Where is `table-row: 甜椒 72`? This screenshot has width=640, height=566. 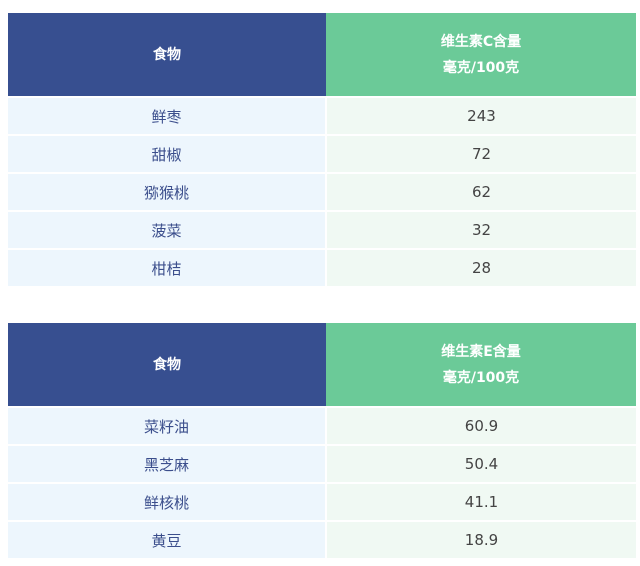 table-row: 甜椒 72 is located at coordinates (322, 153).